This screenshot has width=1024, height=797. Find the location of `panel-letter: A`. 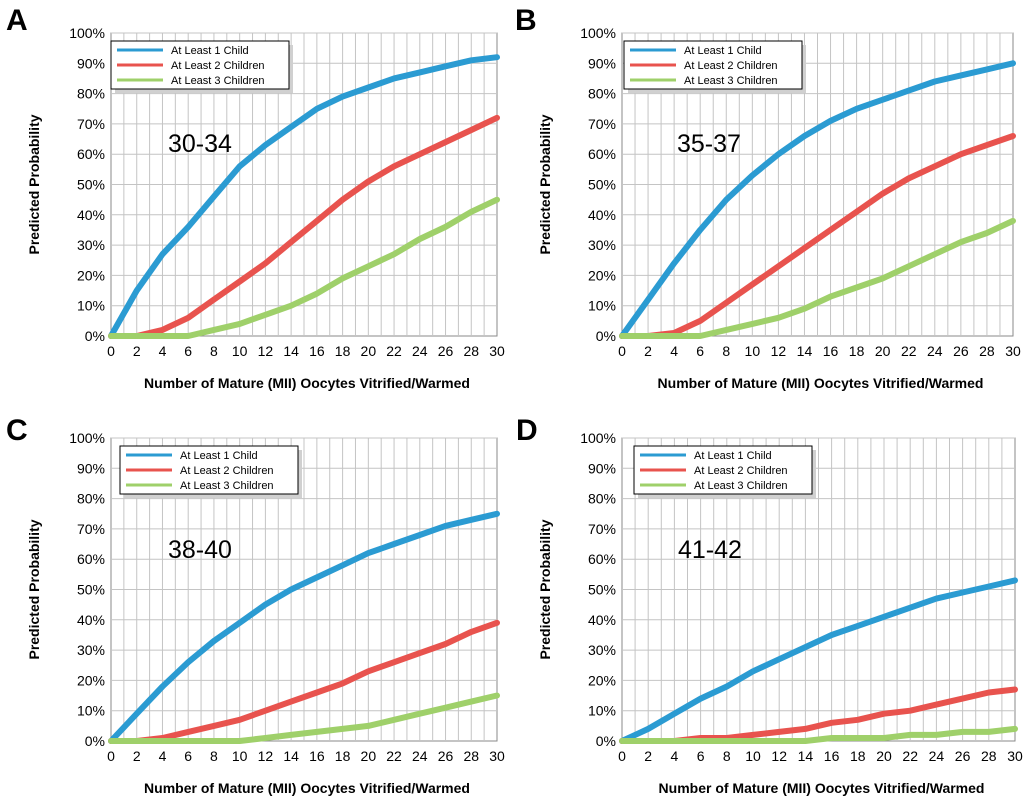

panel-letter: A is located at coordinates (17, 20).